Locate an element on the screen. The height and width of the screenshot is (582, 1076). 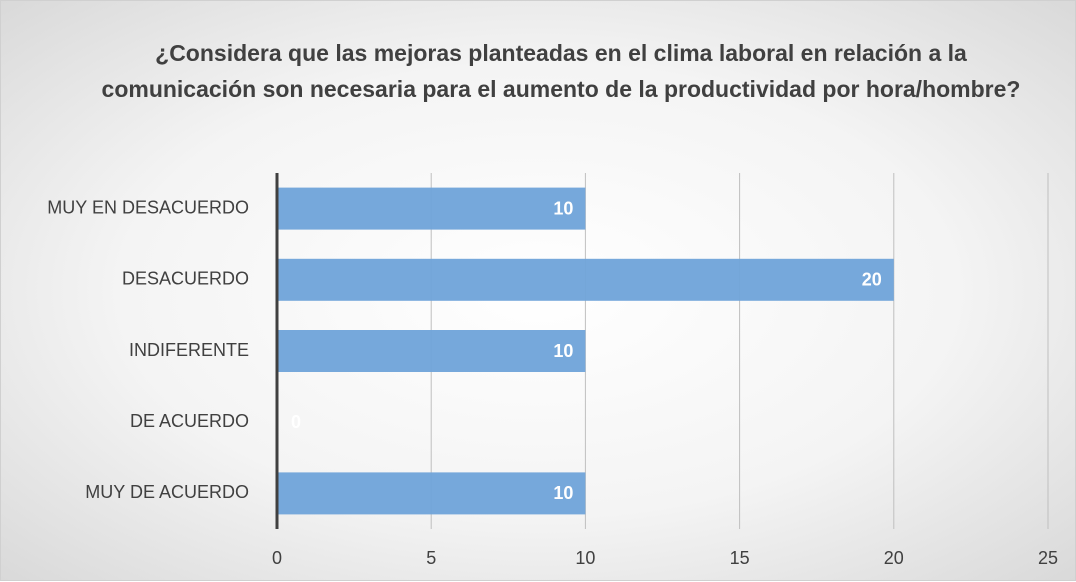
data-label: 0 is located at coordinates (296, 422).